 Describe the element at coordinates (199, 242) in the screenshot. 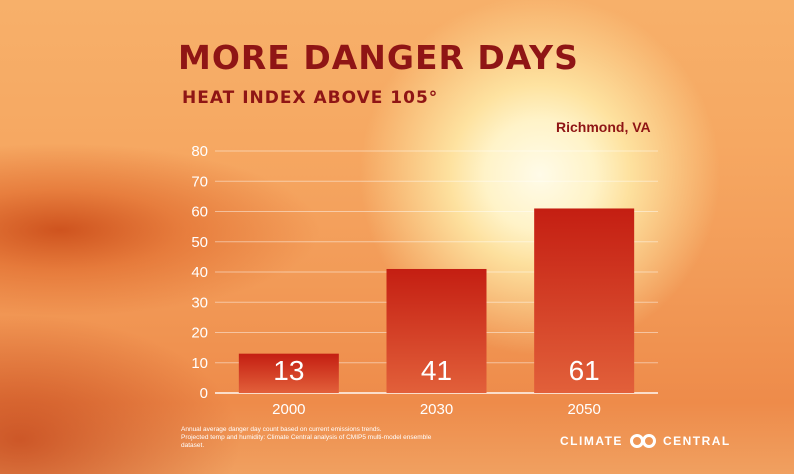

I see `y-tick-label: 50` at that location.